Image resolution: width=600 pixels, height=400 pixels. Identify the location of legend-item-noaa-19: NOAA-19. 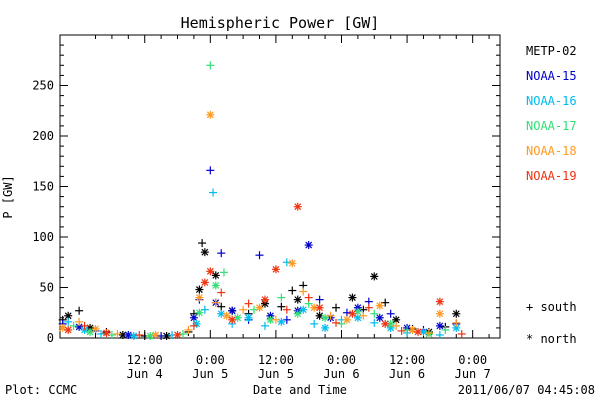
(551, 176).